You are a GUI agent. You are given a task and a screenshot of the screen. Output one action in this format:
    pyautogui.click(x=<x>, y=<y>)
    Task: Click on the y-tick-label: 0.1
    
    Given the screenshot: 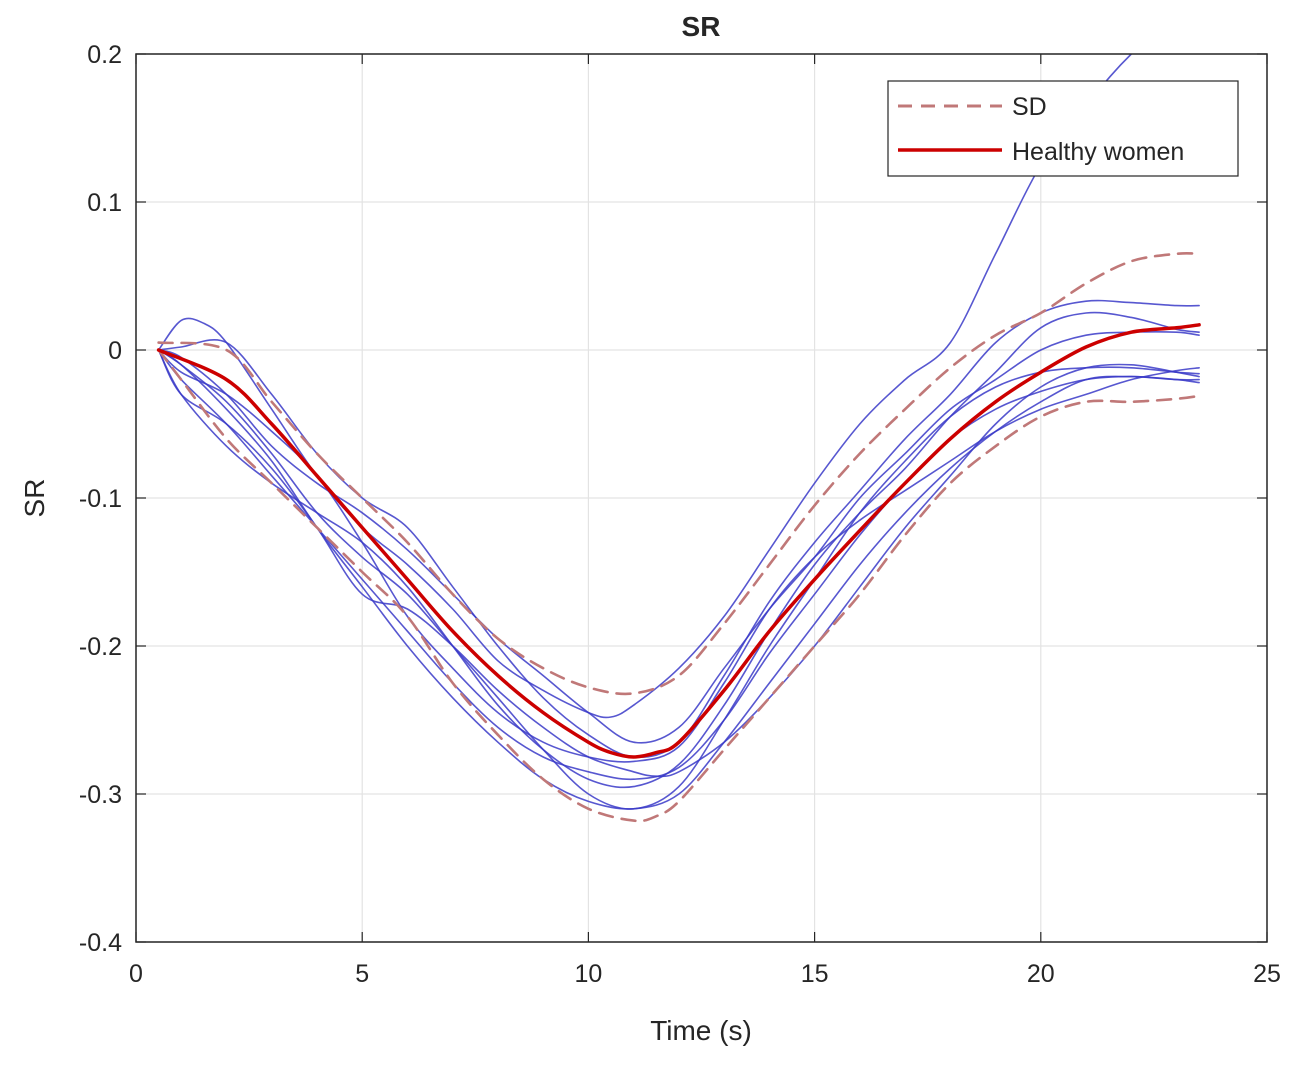 What is the action you would take?
    pyautogui.click(x=104, y=203)
    